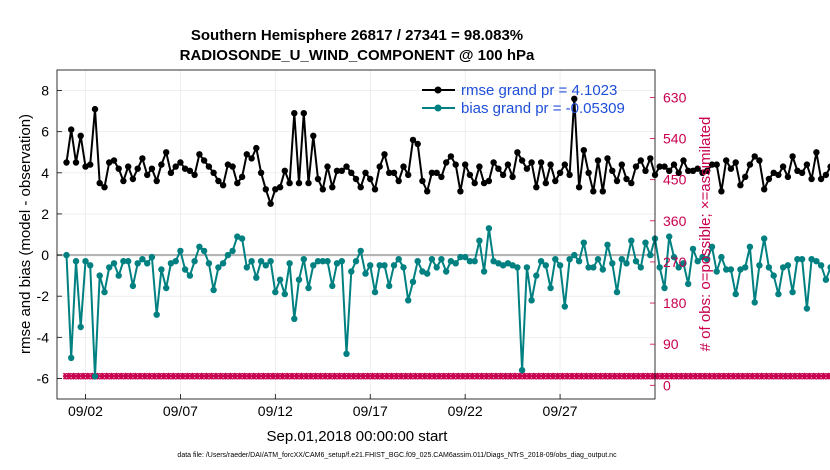 This screenshot has height=470, width=830. I want to click on x-tick-label: 09/12, so click(275, 411).